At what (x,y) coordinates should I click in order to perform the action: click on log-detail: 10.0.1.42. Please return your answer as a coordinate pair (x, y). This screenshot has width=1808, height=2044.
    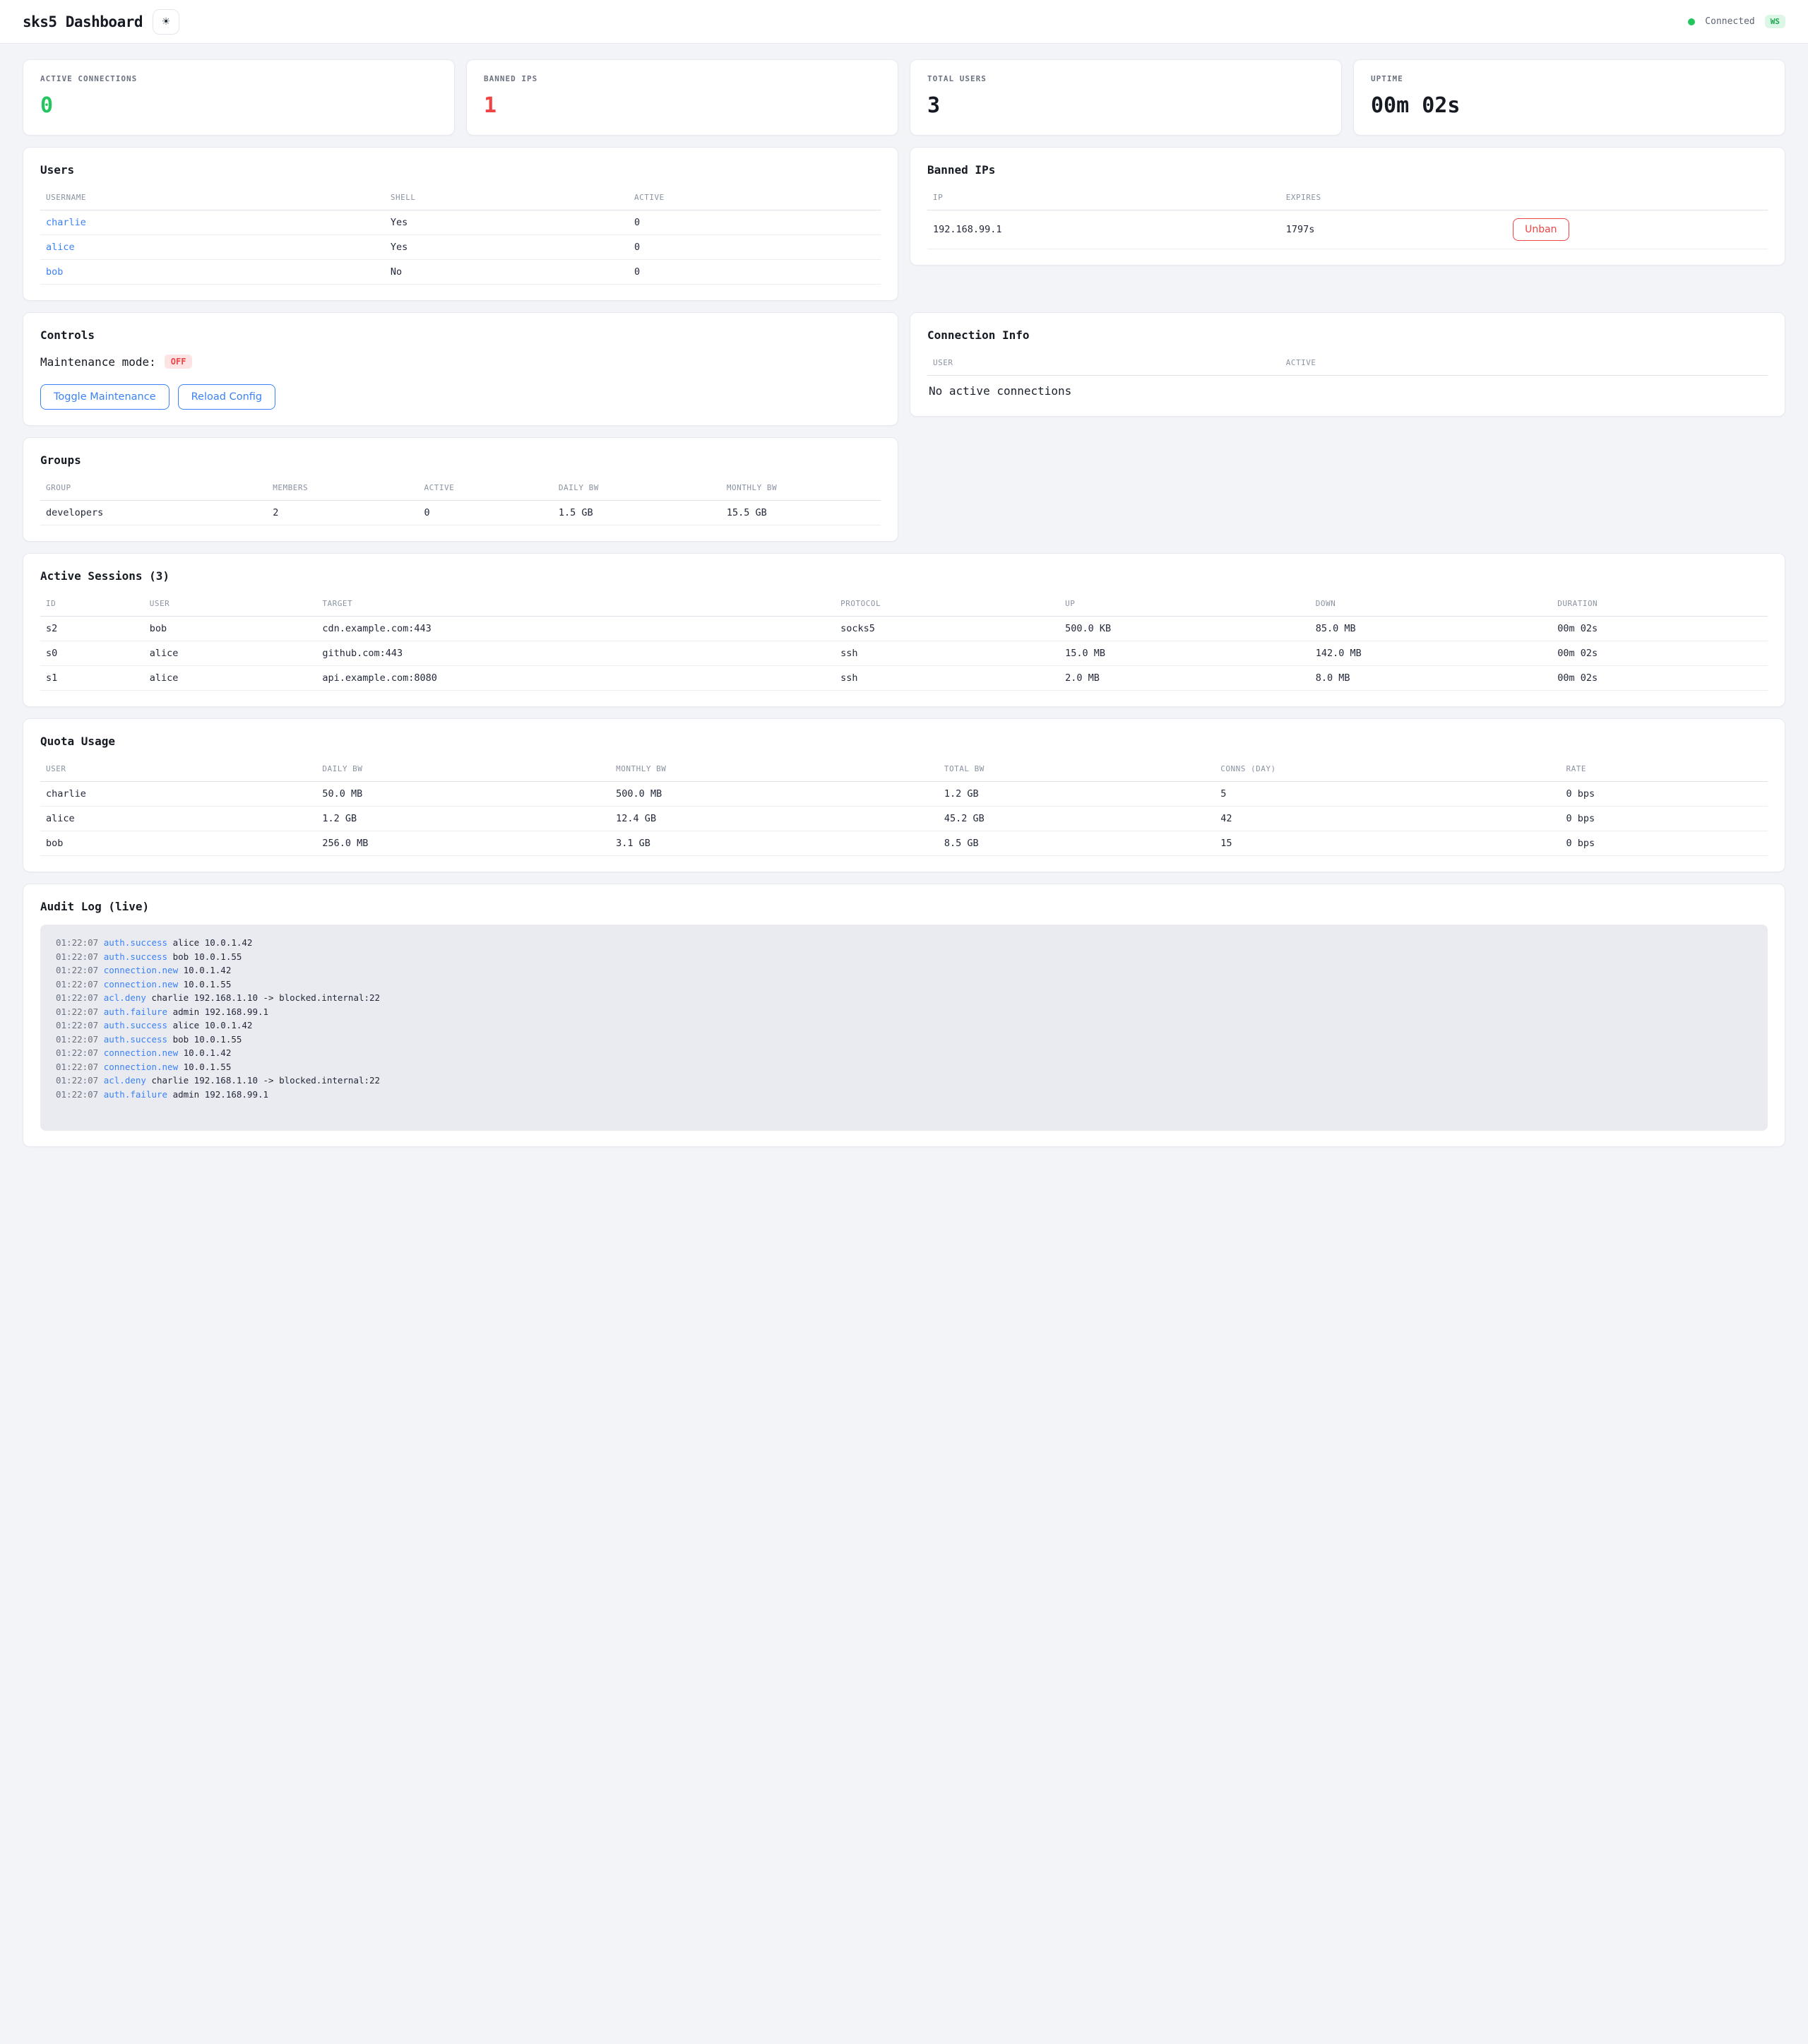
    Looking at the image, I should click on (208, 970).